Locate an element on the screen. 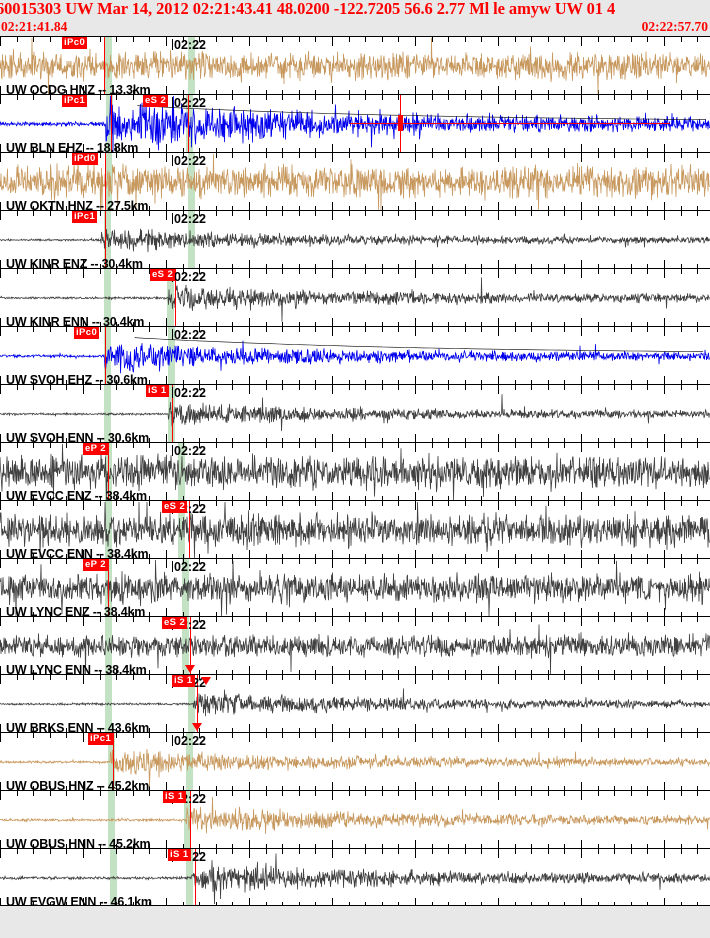 The height and width of the screenshot is (938, 710). channel-label: UW BLN EHZ -- 18.8km is located at coordinates (72, 146).